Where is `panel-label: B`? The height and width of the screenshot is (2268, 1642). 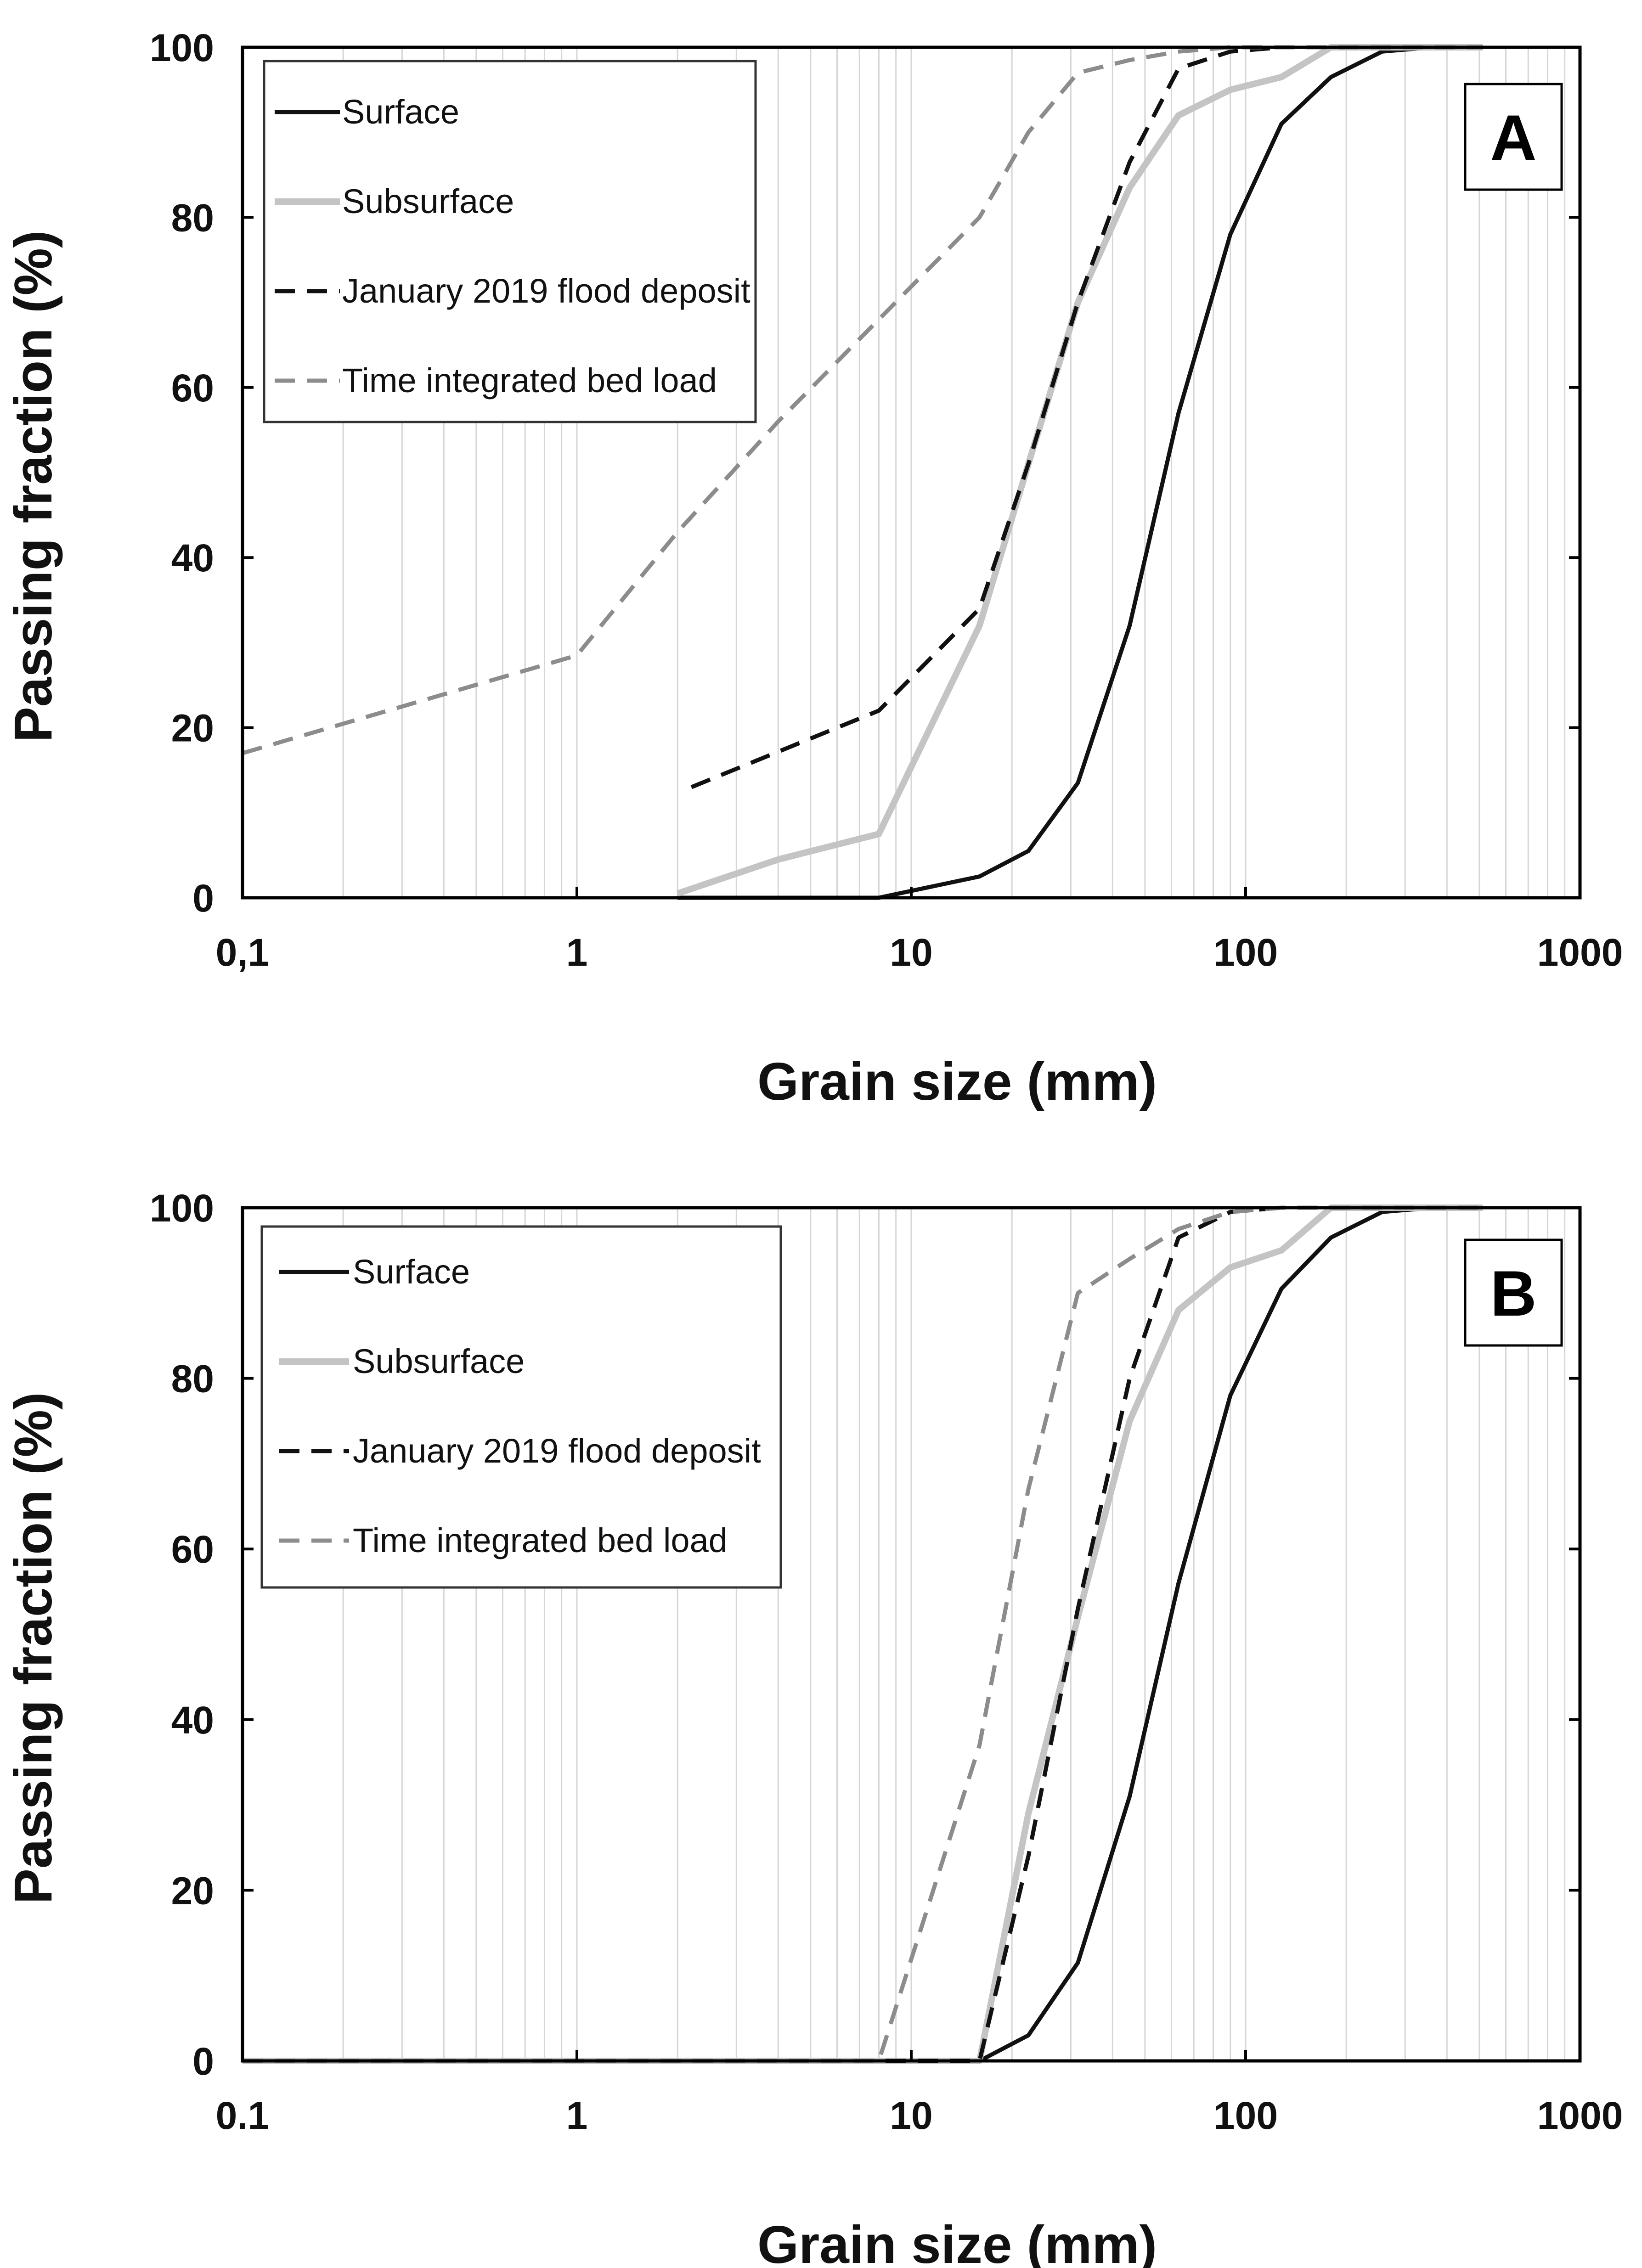
panel-label: B is located at coordinates (1513, 1293).